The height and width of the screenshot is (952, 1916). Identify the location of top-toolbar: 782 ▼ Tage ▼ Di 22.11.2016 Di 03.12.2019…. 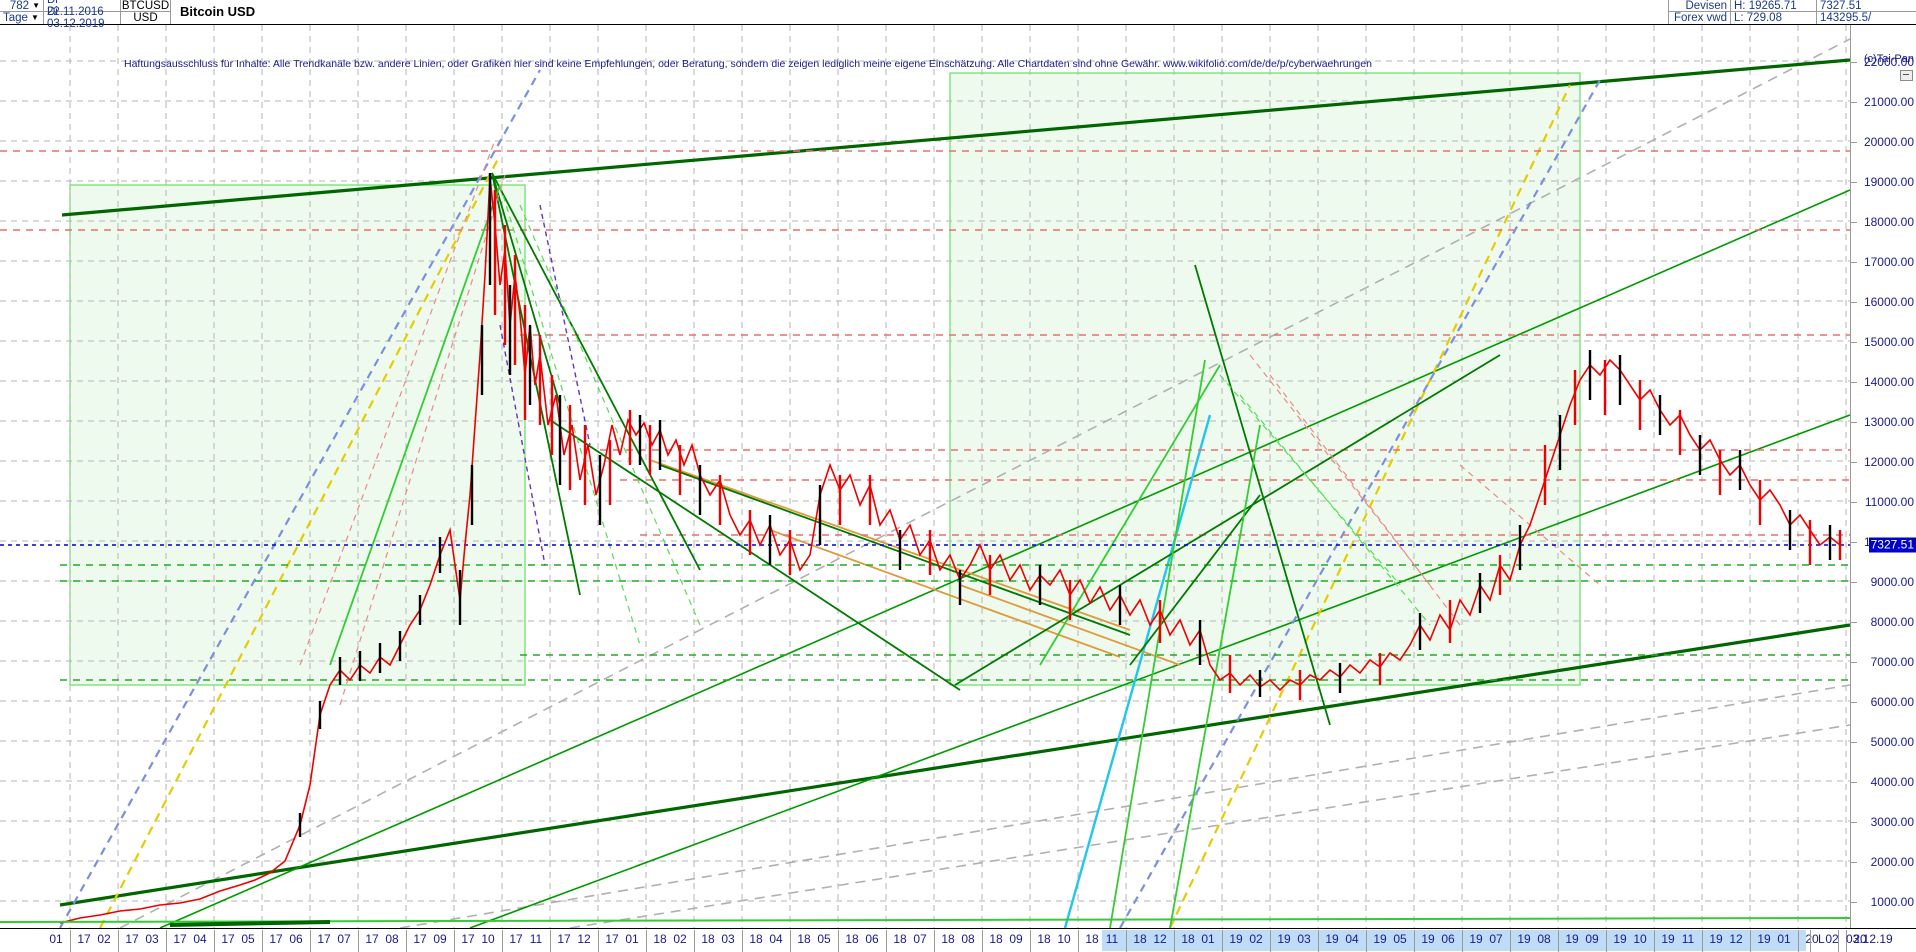
(958, 15).